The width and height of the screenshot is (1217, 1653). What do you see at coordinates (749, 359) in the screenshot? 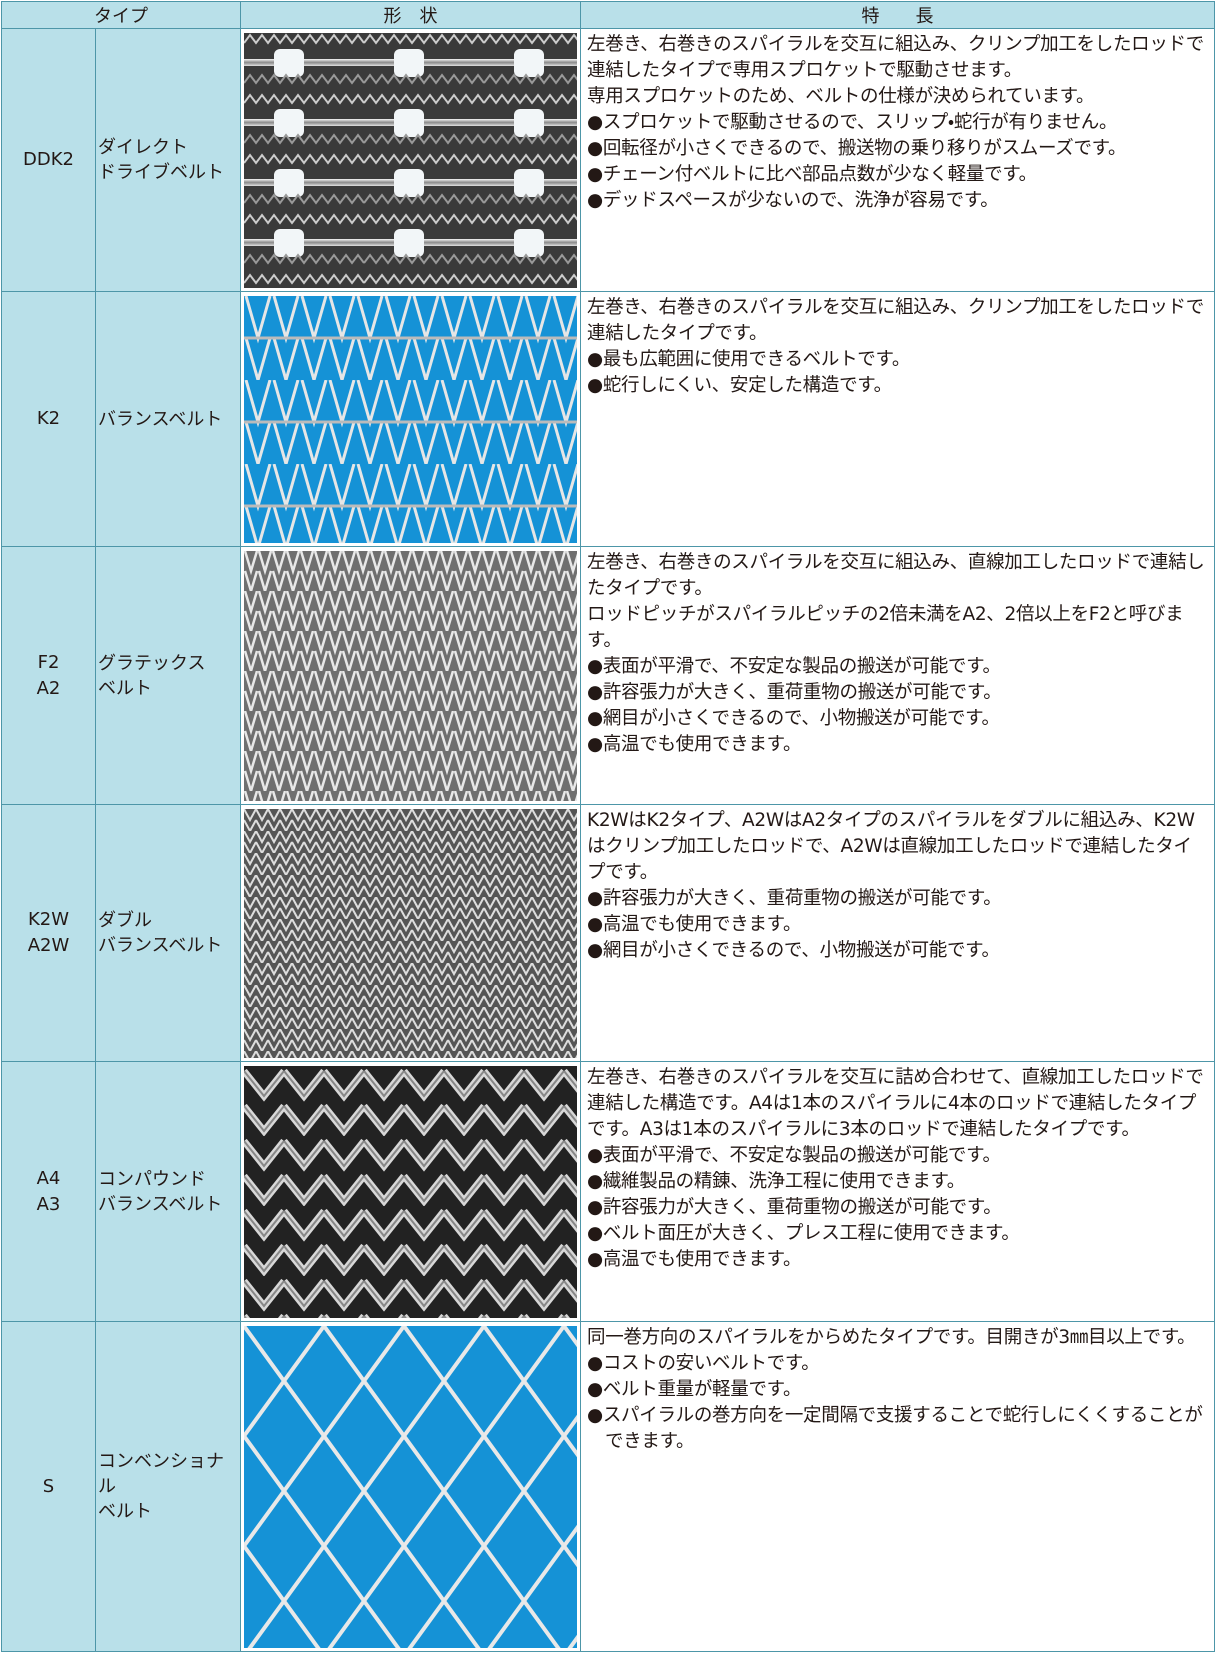
I see `bullet: ●最も広範囲に使用できるベルトです。` at bounding box center [749, 359].